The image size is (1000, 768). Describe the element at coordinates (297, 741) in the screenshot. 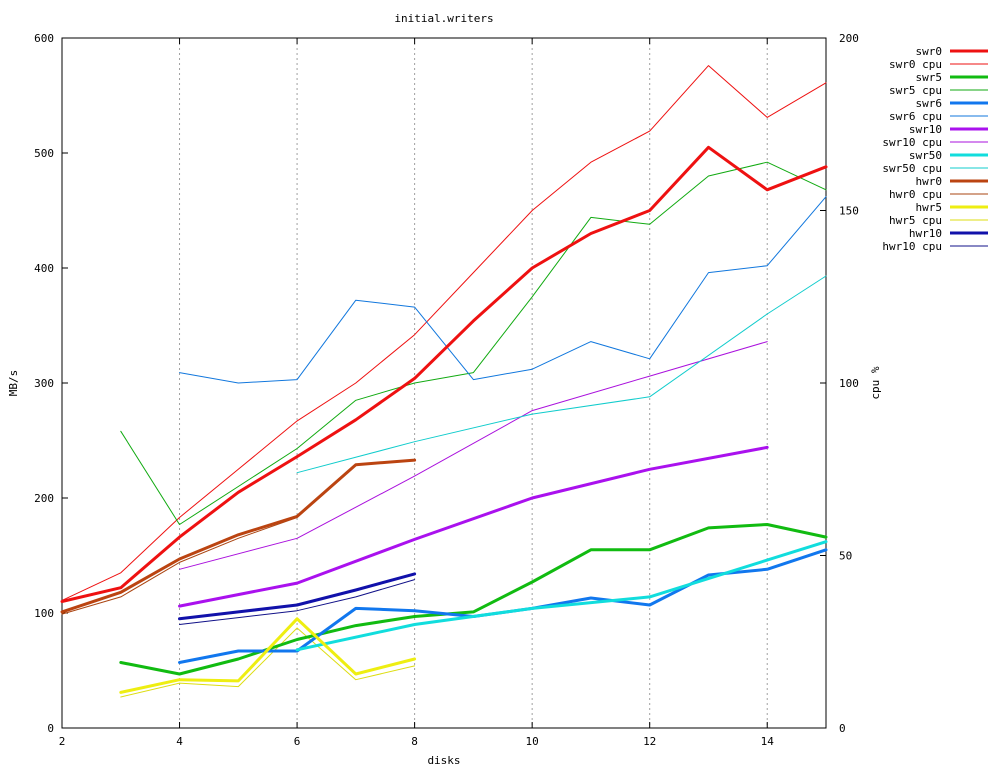

I see `x-tick-label: 6` at that location.